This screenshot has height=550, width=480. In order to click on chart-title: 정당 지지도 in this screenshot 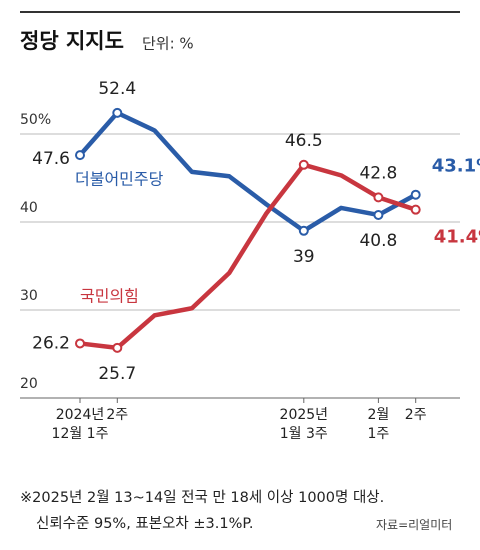, I will do `click(72, 41)`.